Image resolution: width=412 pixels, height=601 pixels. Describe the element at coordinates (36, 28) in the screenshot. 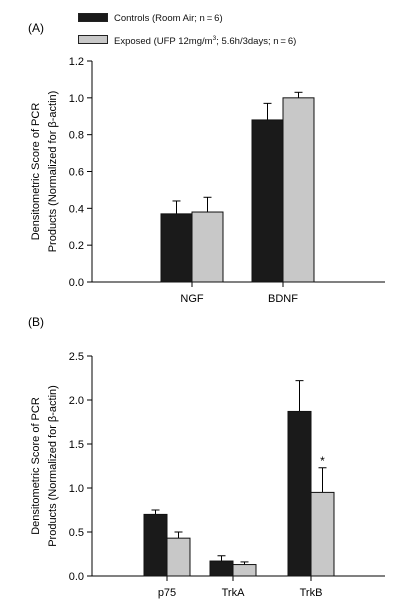

I see `panel-a-label: (A)` at that location.